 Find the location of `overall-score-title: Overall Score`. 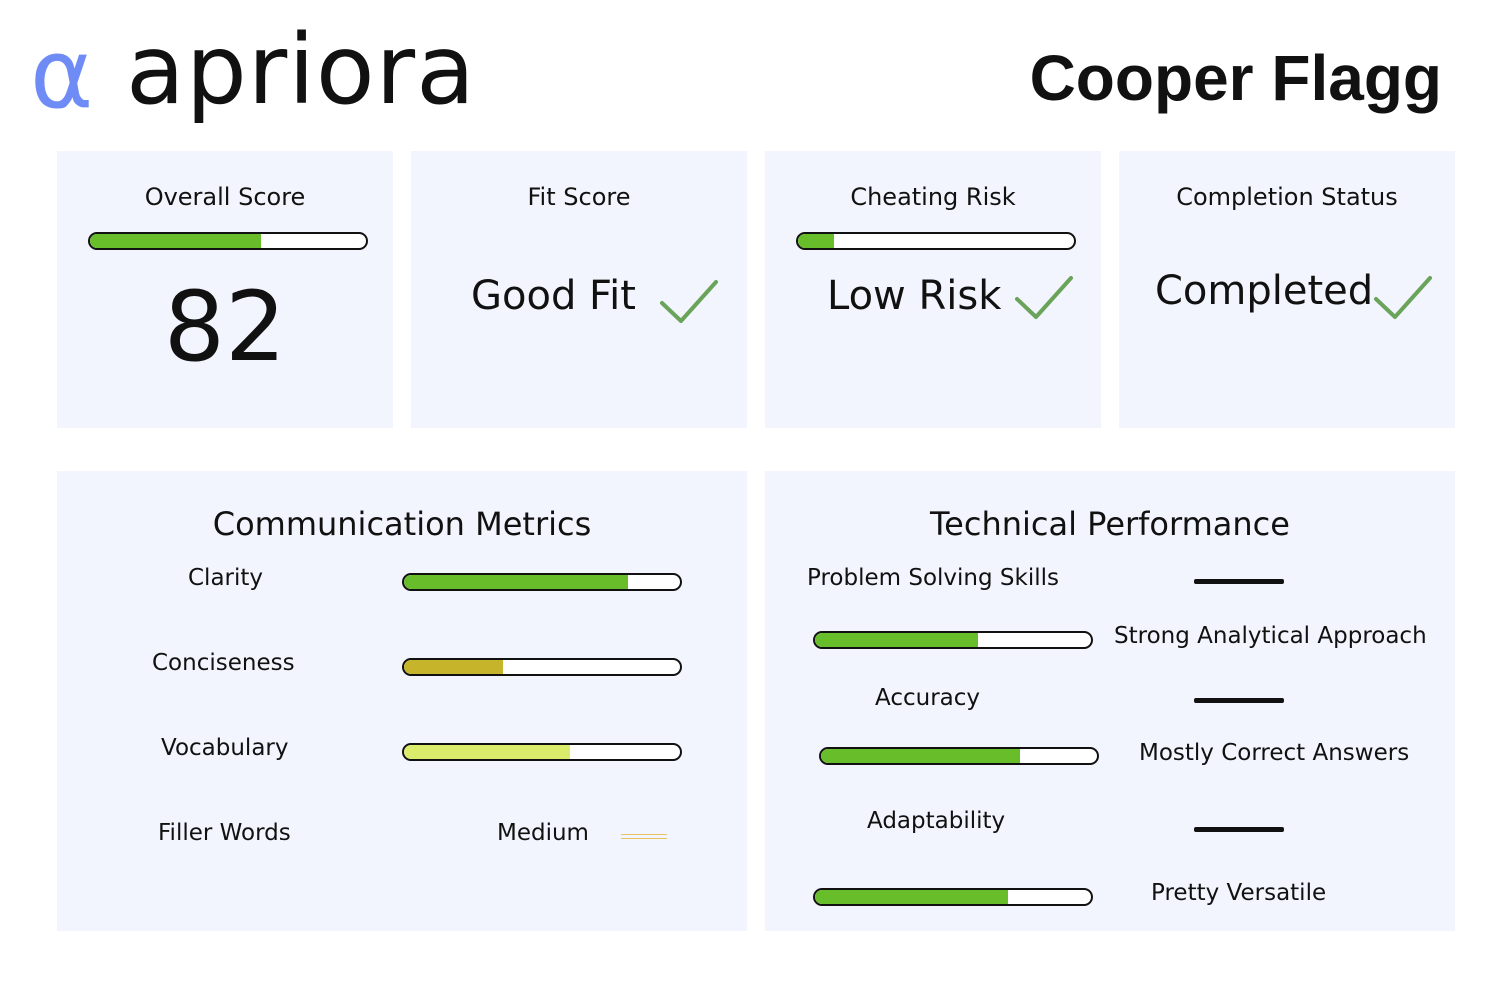

overall-score-title: Overall Score is located at coordinates (225, 197).